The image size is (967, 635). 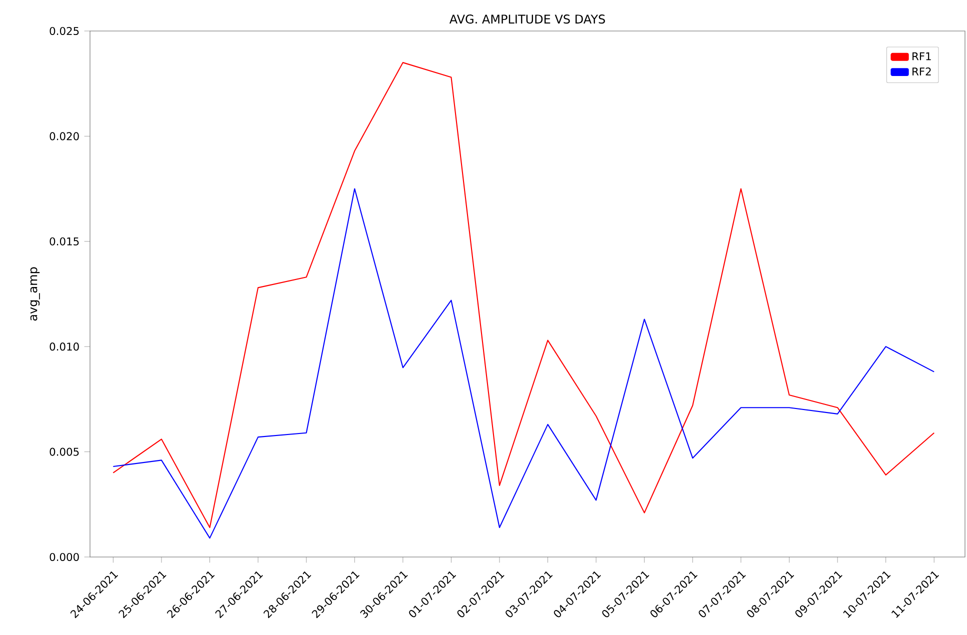 What do you see at coordinates (35, 294) in the screenshot?
I see `y-axis-title: avg_amp` at bounding box center [35, 294].